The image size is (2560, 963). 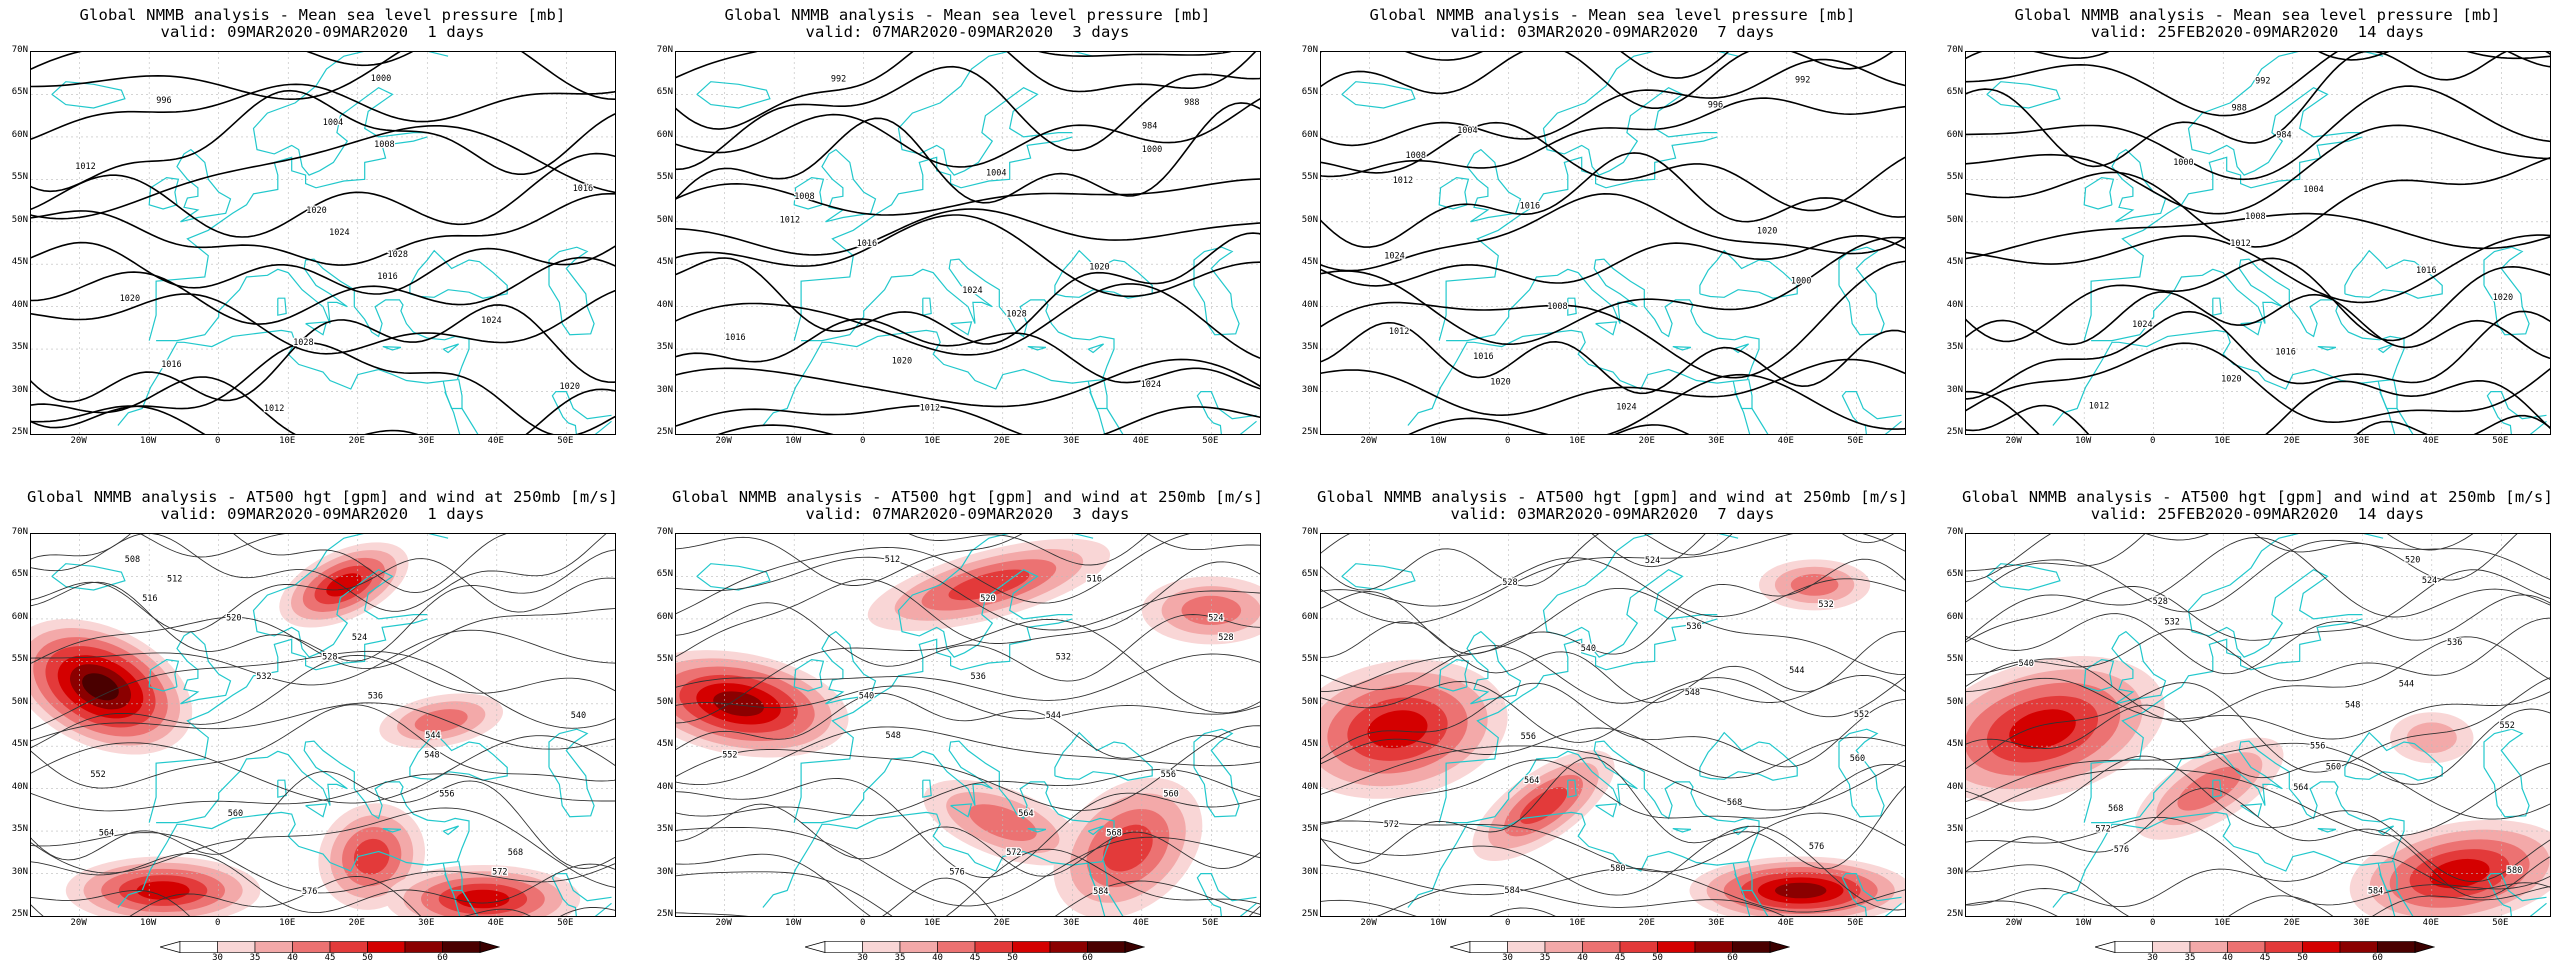 What do you see at coordinates (2105, 947) in the screenshot?
I see `colorbar-low-end` at bounding box center [2105, 947].